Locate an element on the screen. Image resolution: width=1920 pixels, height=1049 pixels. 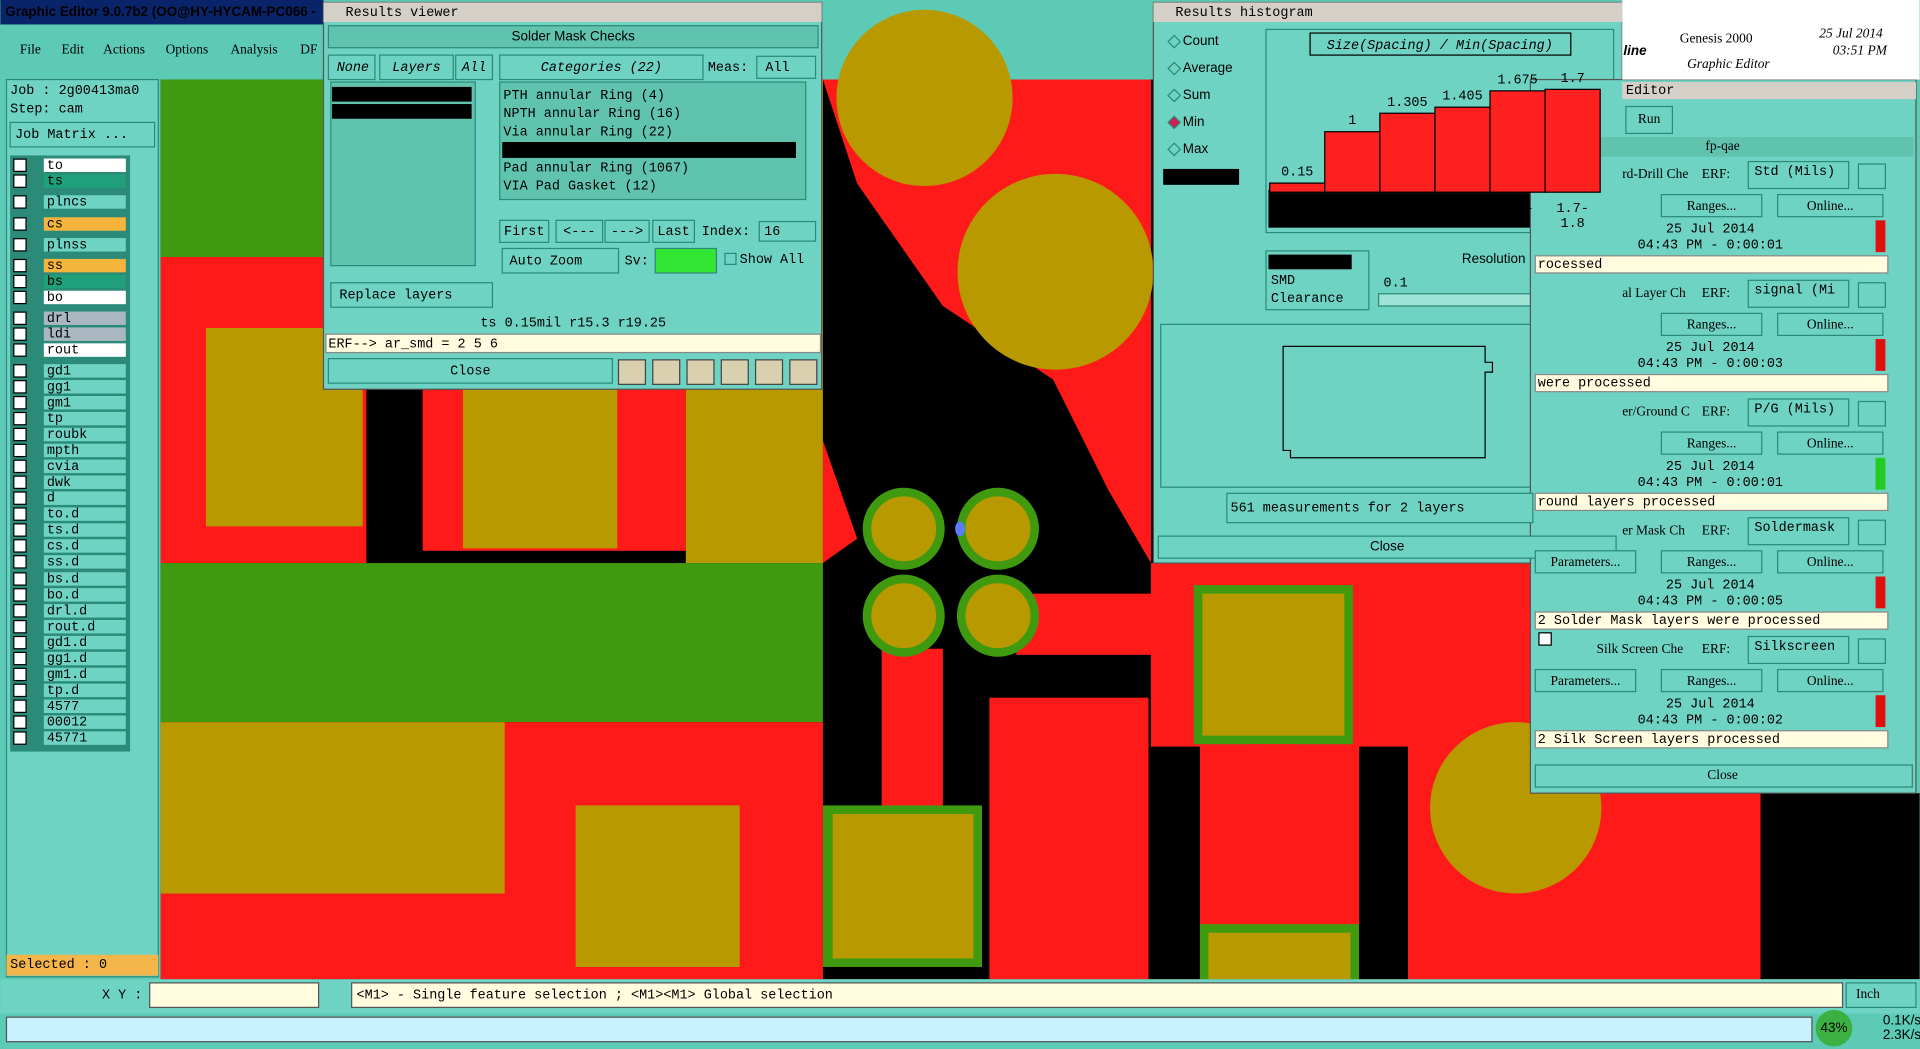
layer-name: bs is located at coordinates (55, 282).